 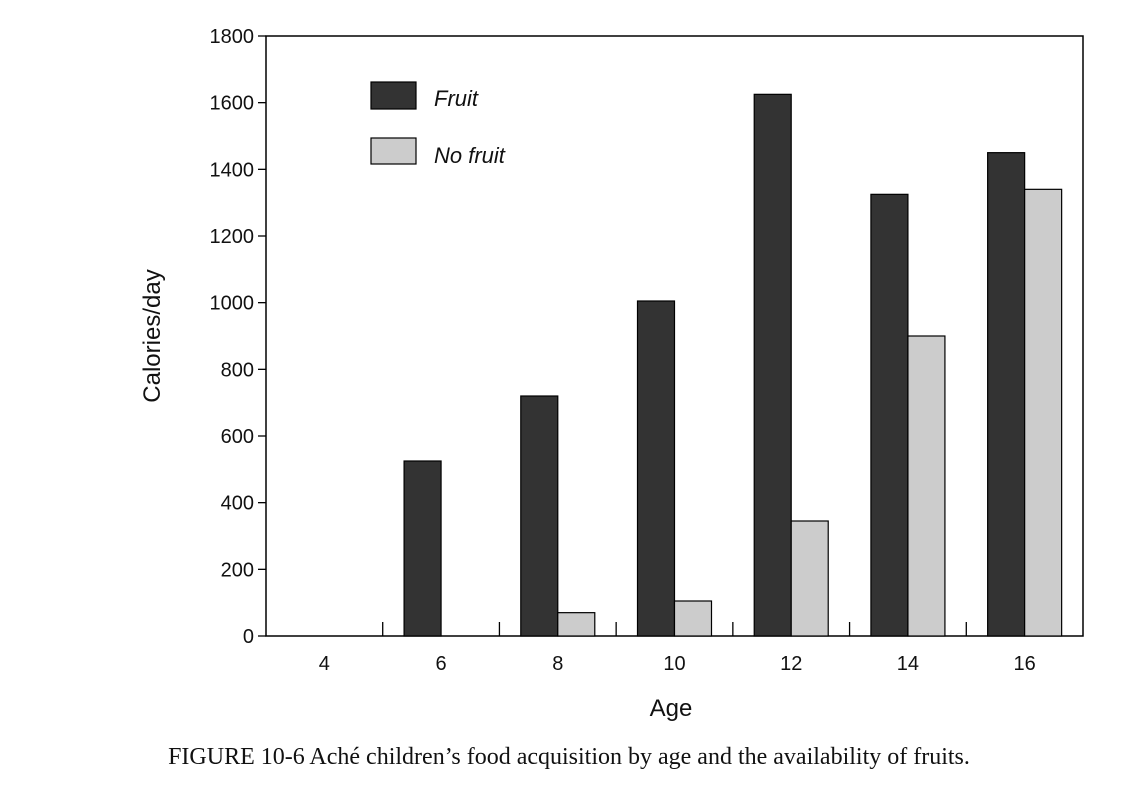 I want to click on y-tick-label: 600, so click(x=237, y=437).